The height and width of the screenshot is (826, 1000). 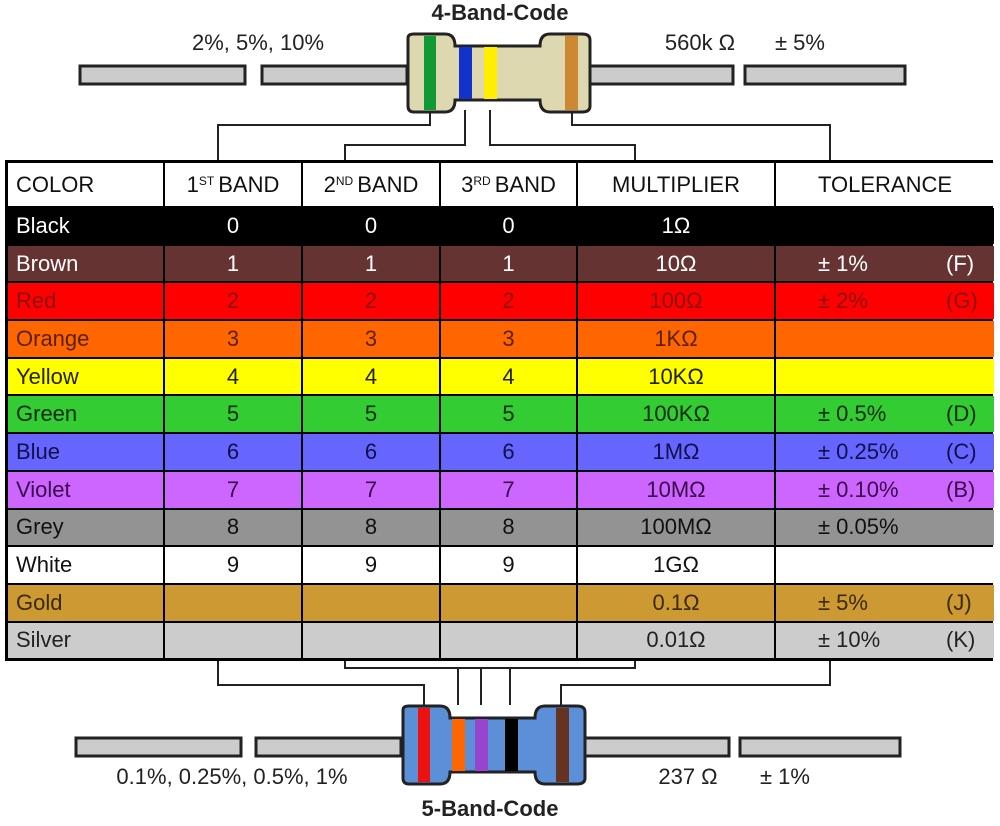 I want to click on tolerance-cell: ± 0.5% (D), so click(x=885, y=414).